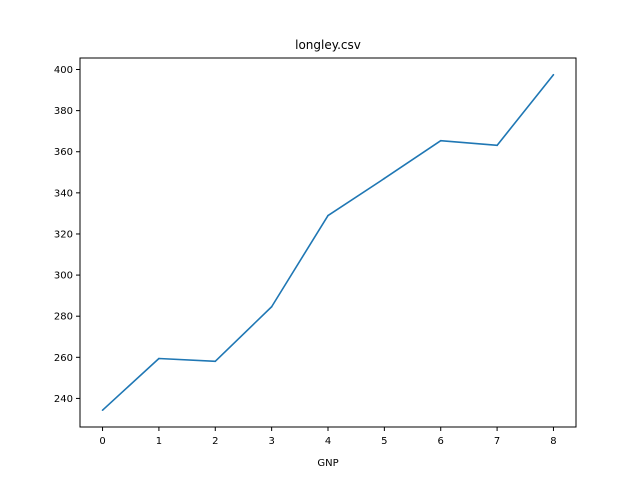  Describe the element at coordinates (441, 441) in the screenshot. I see `x-tick-label: 6` at that location.